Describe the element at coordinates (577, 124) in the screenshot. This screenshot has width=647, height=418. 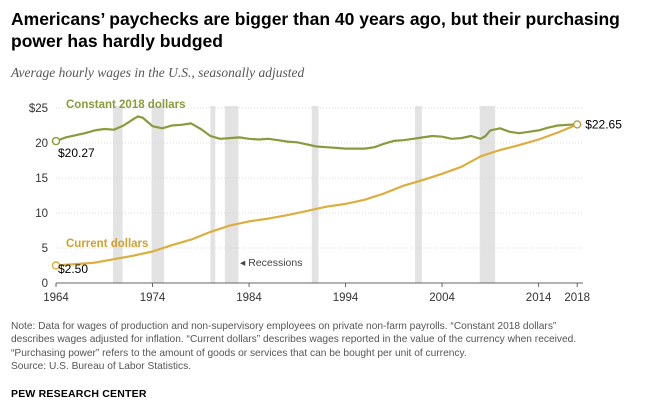
I see `end-marker` at that location.